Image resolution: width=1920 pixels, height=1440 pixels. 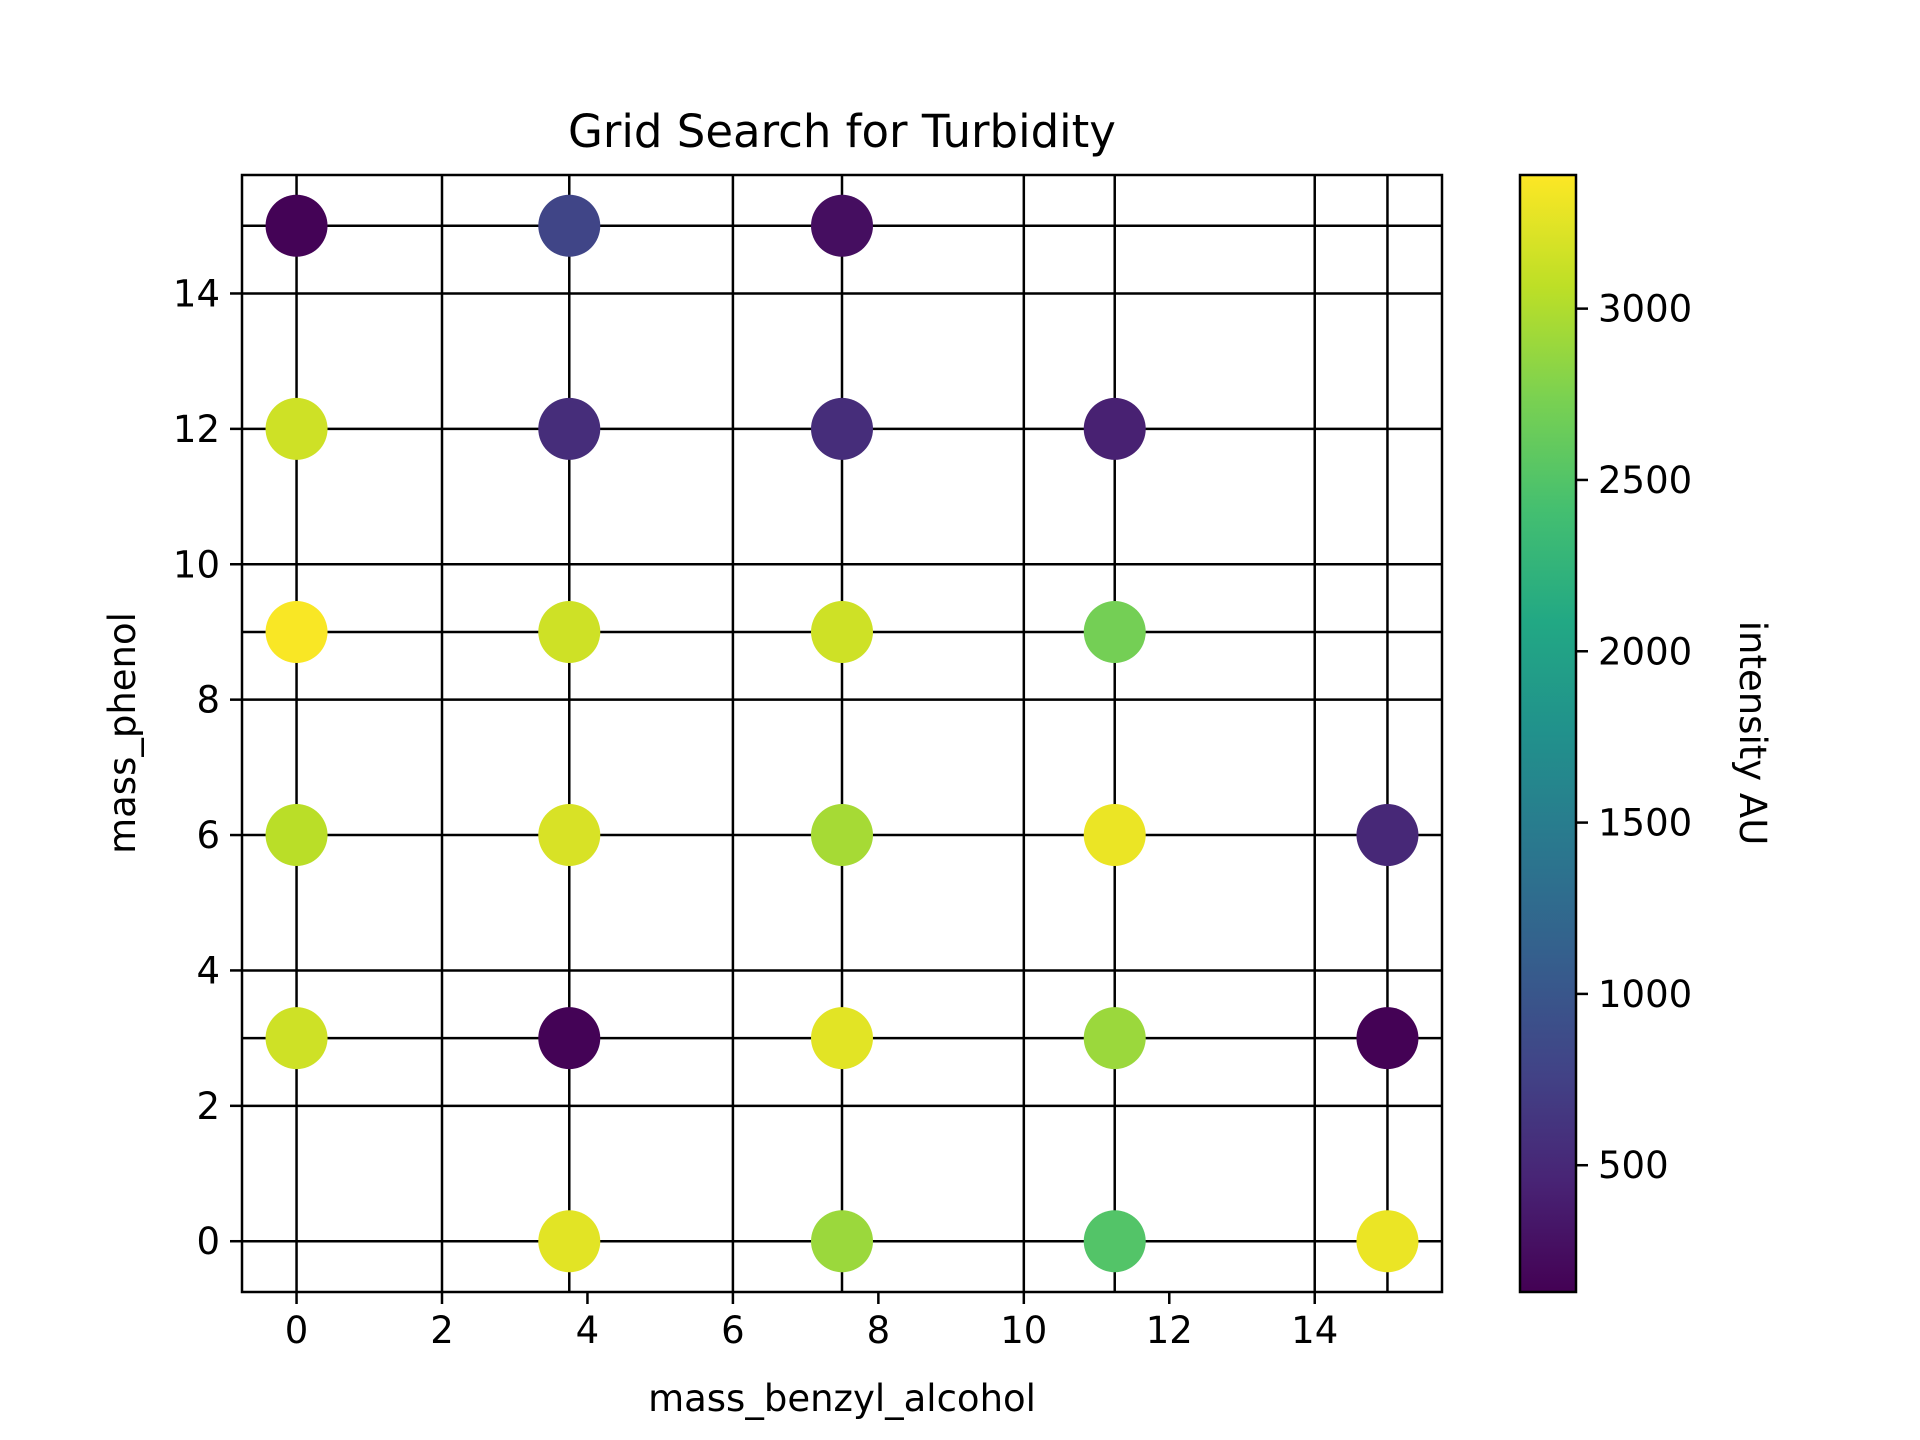 What do you see at coordinates (811, 1322) in the screenshot?
I see `x-axis-ticks: 0 2 4 6 8 10 12 14` at bounding box center [811, 1322].